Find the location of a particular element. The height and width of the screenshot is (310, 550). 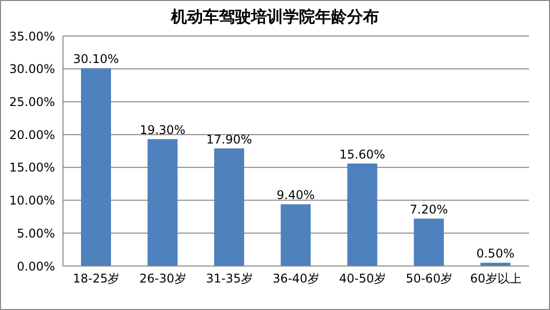

y-tick-label: 15.00% is located at coordinates (32, 167).